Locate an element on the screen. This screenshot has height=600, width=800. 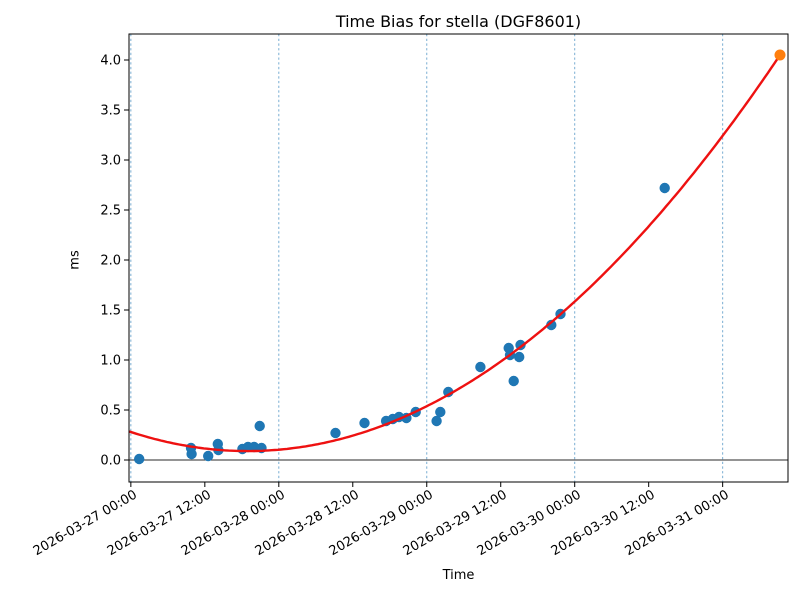
latest-point is located at coordinates (780, 55).